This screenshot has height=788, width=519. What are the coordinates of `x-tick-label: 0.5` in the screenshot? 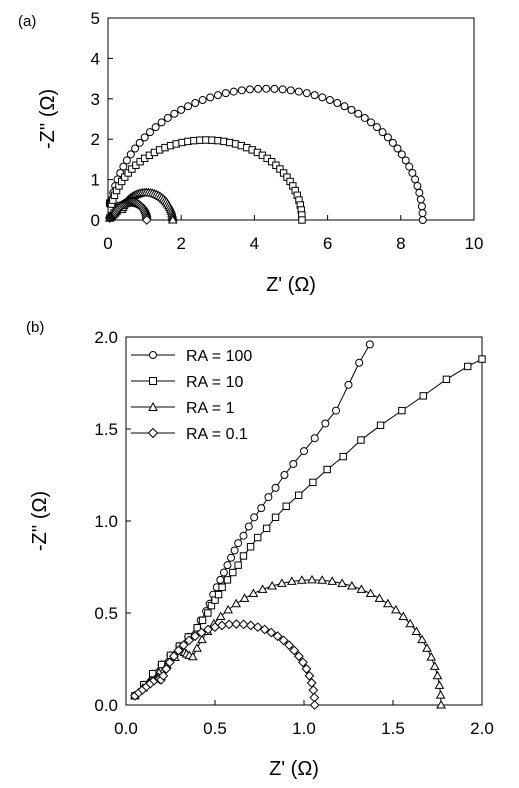 It's located at (215, 728).